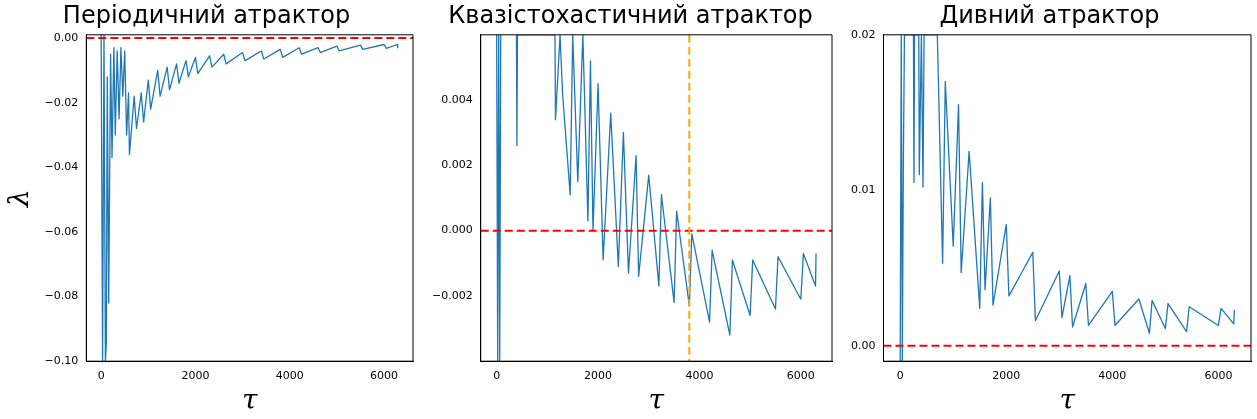 The image size is (1257, 419). Describe the element at coordinates (630, 14) in the screenshot. I see `chart-title: Квазістохастичний атрактор` at that location.